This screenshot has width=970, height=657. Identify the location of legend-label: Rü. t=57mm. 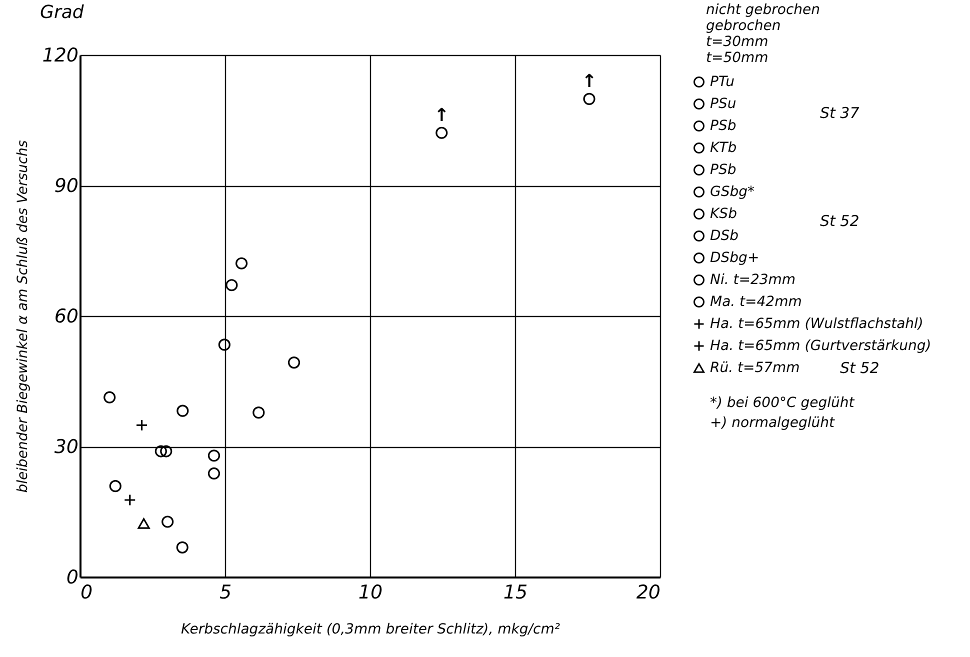
(755, 368).